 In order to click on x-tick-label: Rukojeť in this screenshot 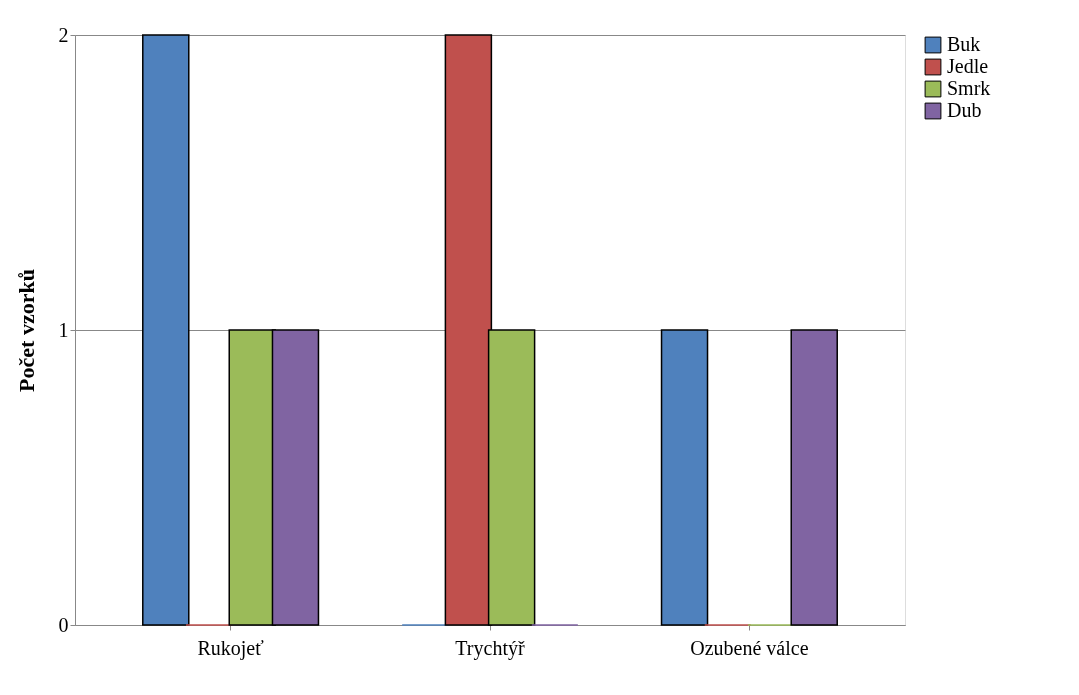, I will do `click(231, 648)`.